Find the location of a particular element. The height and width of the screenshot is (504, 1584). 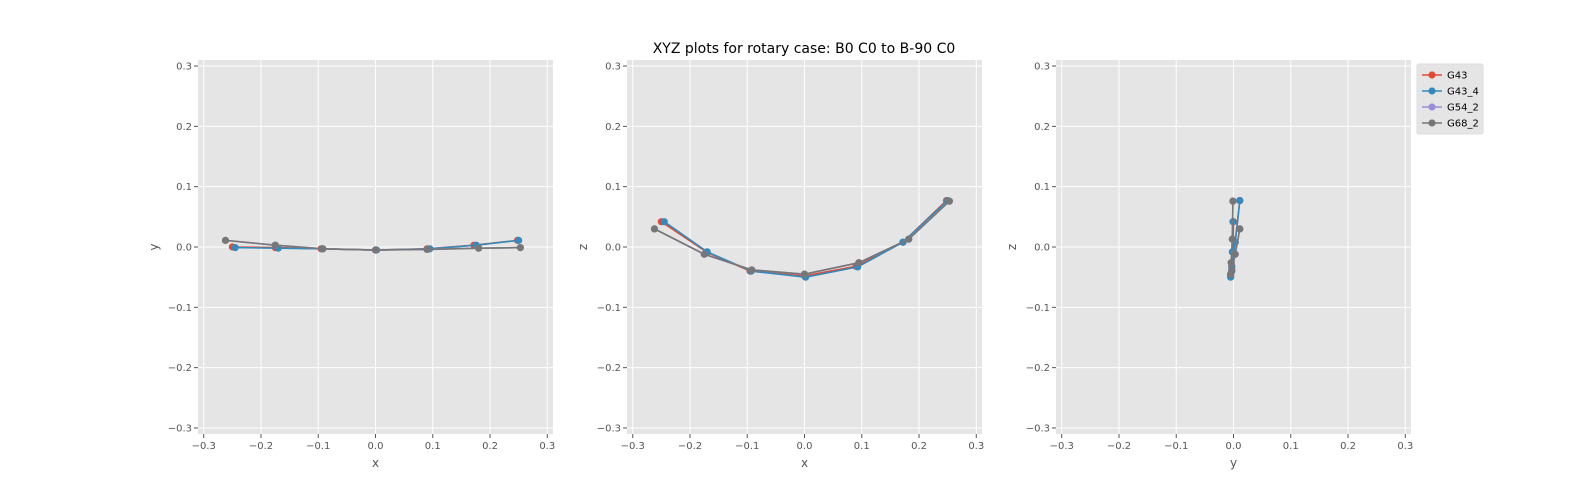

xy-xtick-label: −0.1 is located at coordinates (318, 446).